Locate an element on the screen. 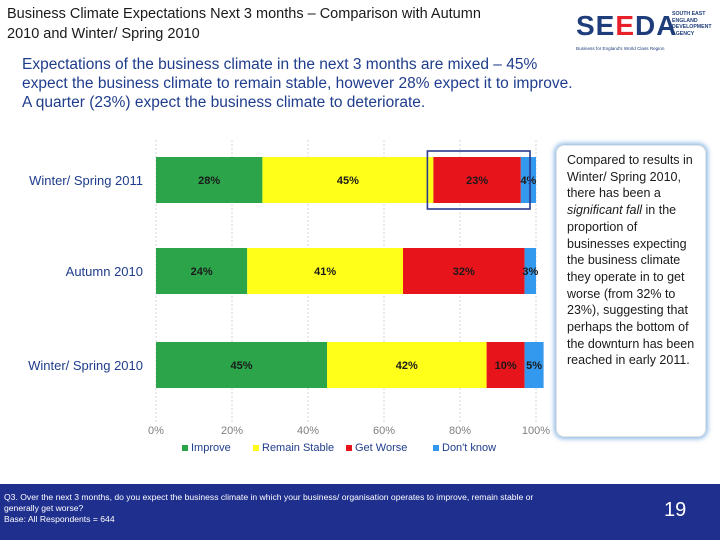 The image size is (720, 540). data-label: 42% is located at coordinates (407, 366).